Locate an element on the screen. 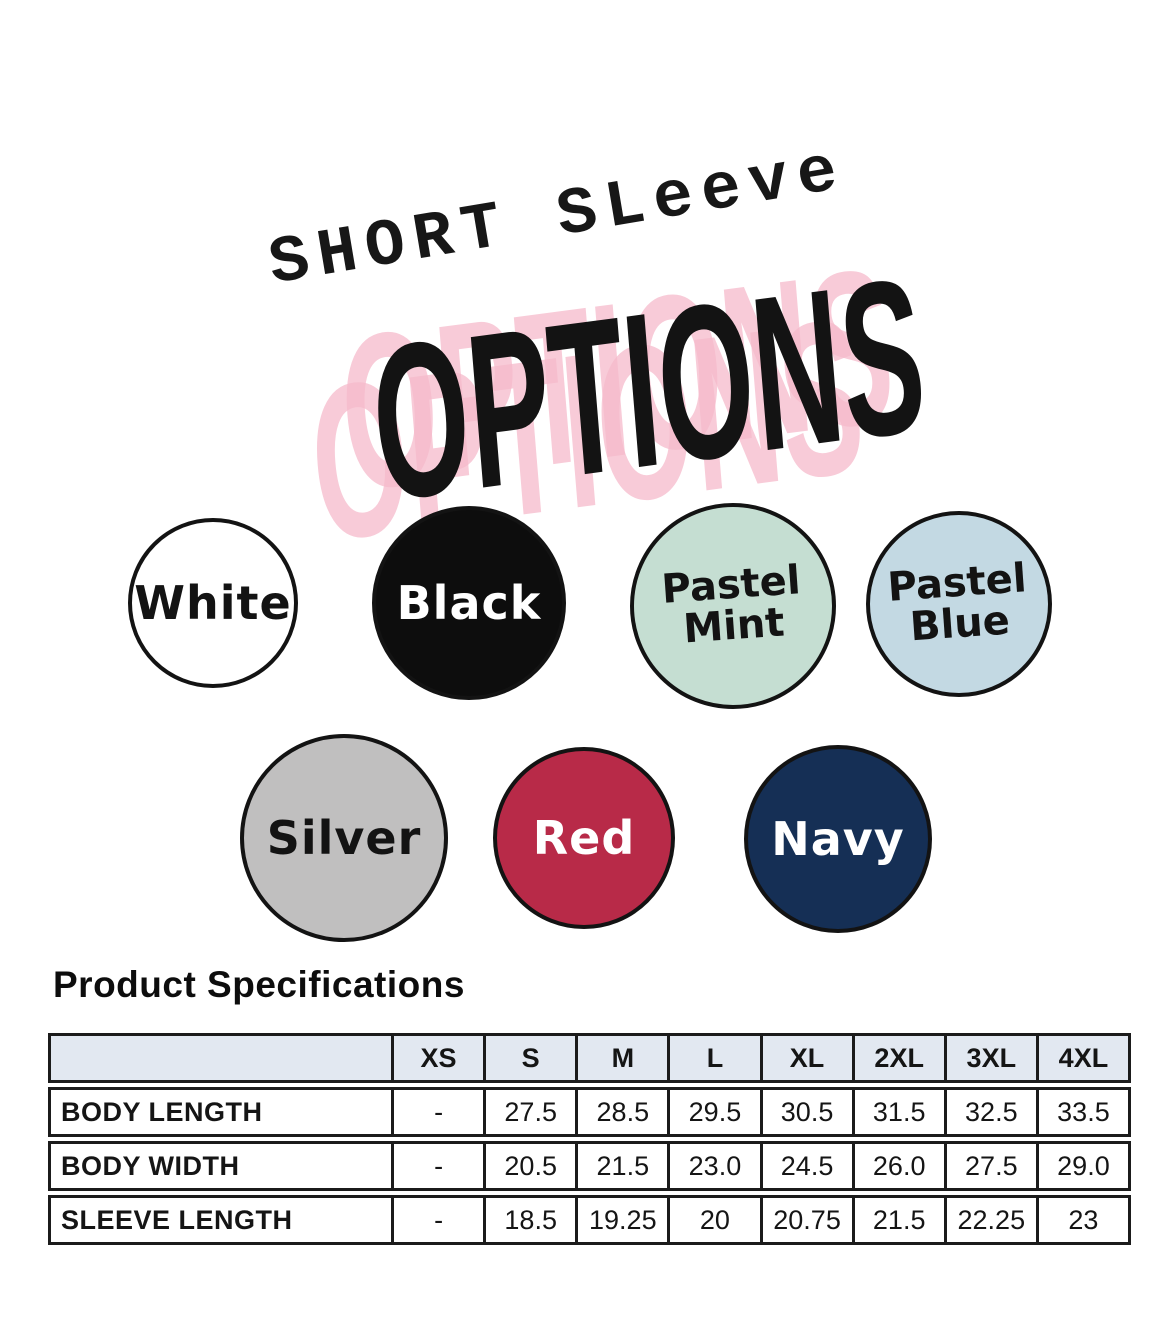  size-header-4xl: 4XL is located at coordinates (1084, 1058).